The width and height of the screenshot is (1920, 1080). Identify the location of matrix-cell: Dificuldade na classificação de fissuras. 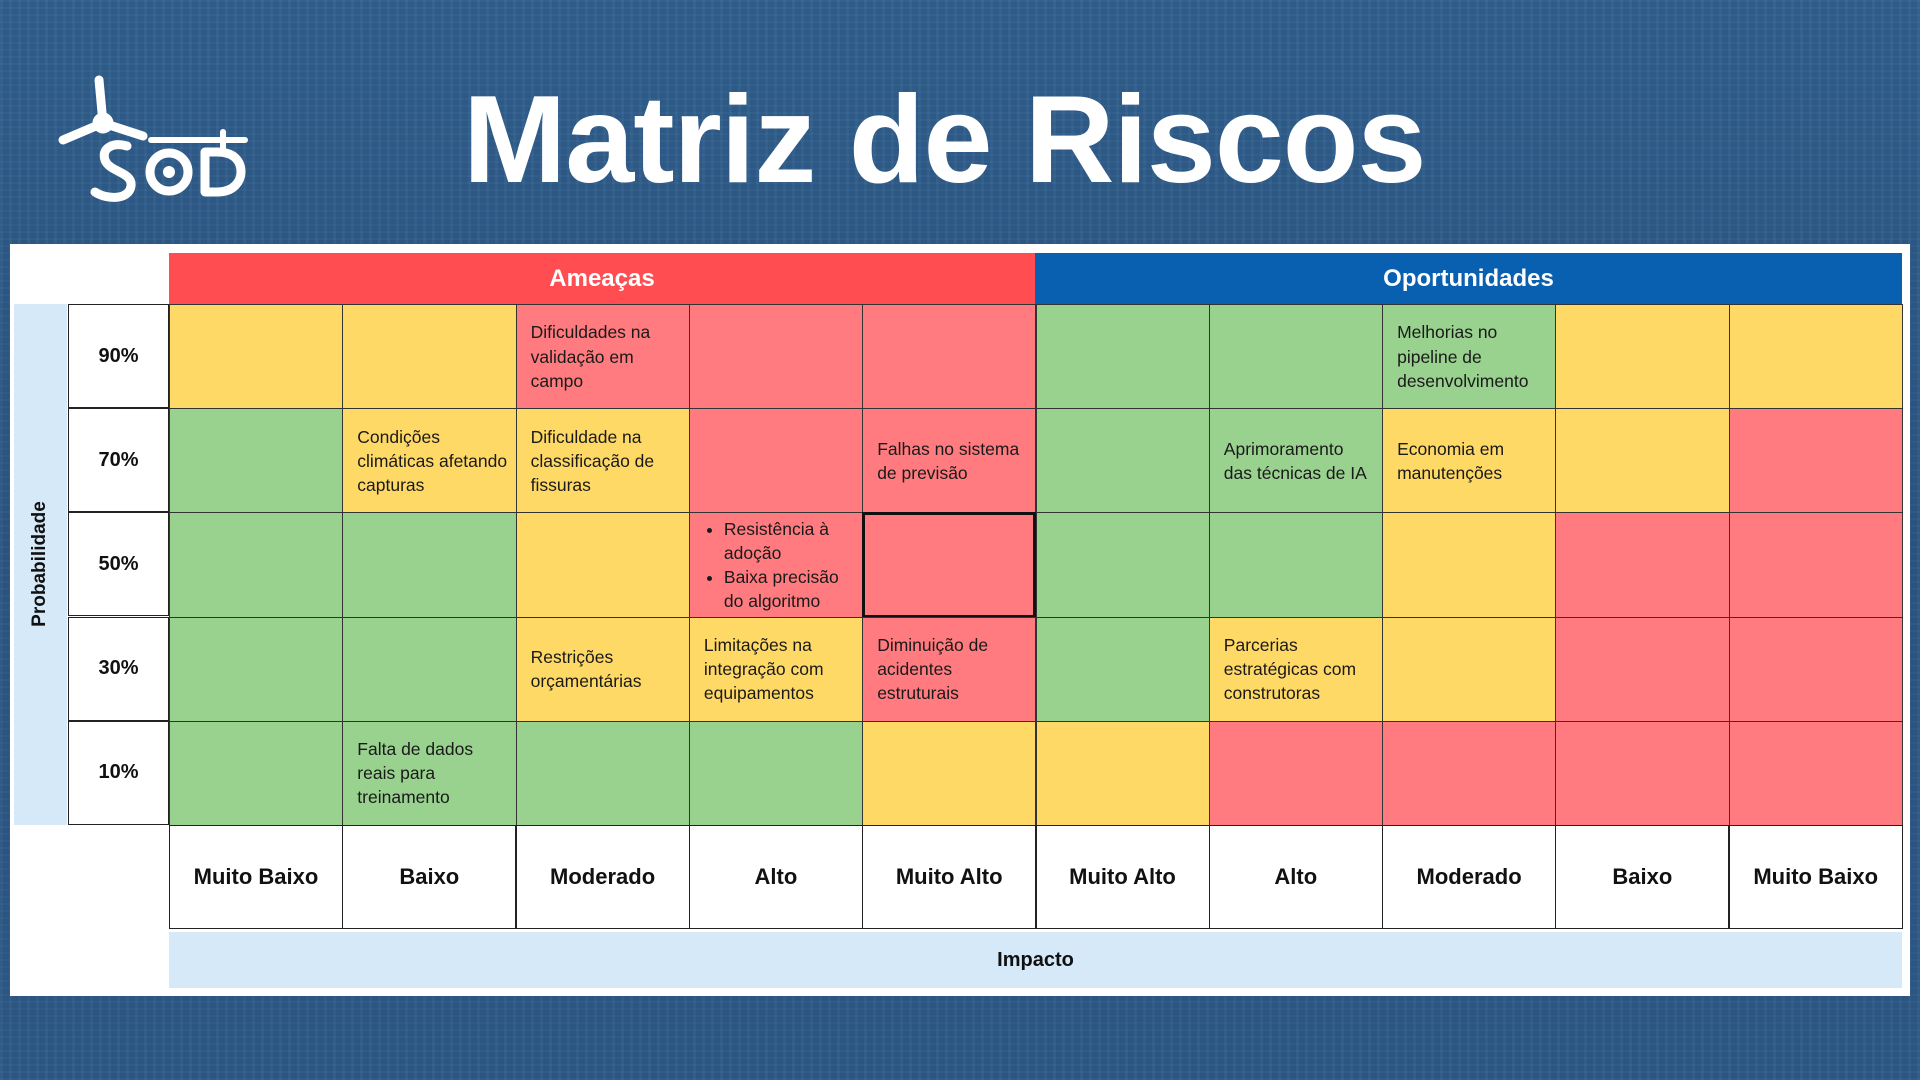
(602, 461).